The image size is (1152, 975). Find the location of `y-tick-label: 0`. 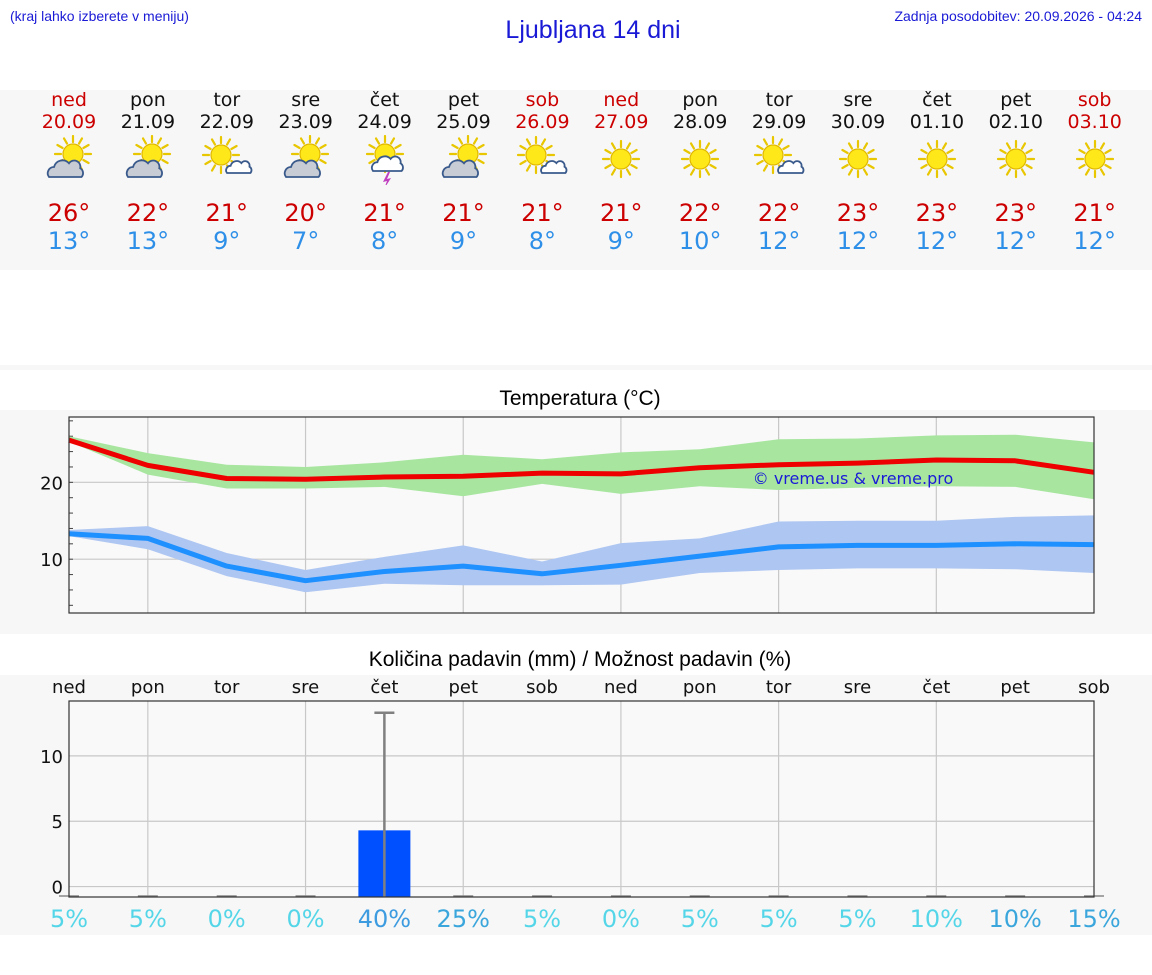

y-tick-label: 0 is located at coordinates (57, 888).